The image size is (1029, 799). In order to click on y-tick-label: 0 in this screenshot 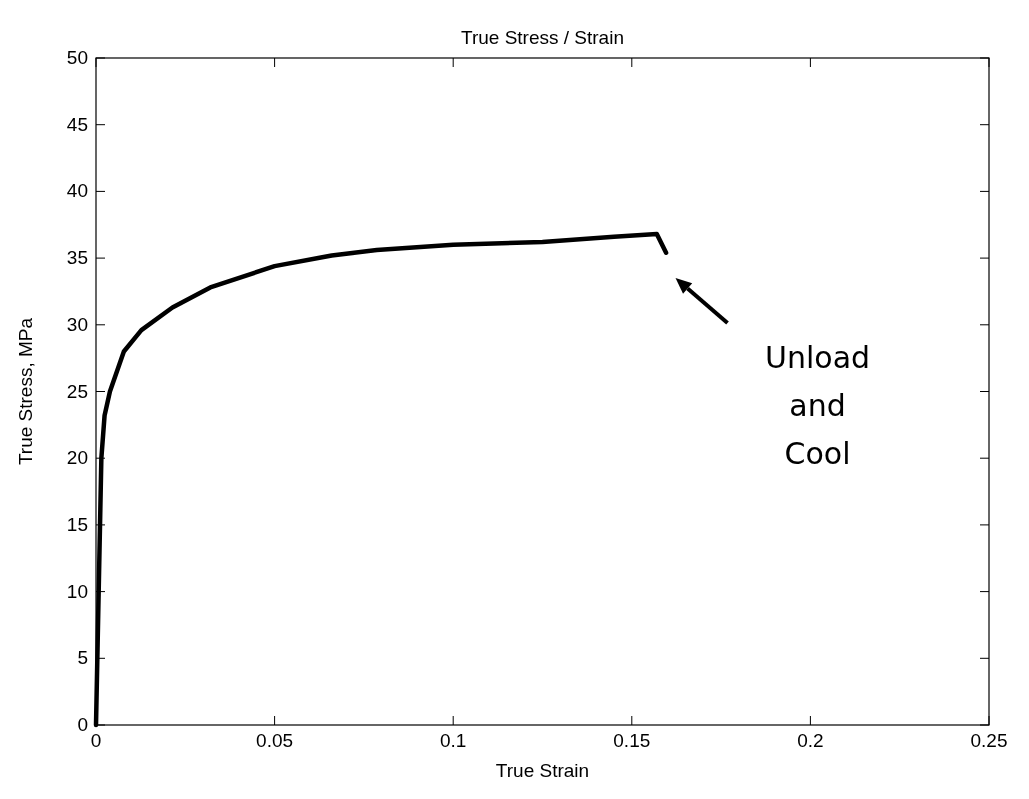, I will do `click(82, 724)`.